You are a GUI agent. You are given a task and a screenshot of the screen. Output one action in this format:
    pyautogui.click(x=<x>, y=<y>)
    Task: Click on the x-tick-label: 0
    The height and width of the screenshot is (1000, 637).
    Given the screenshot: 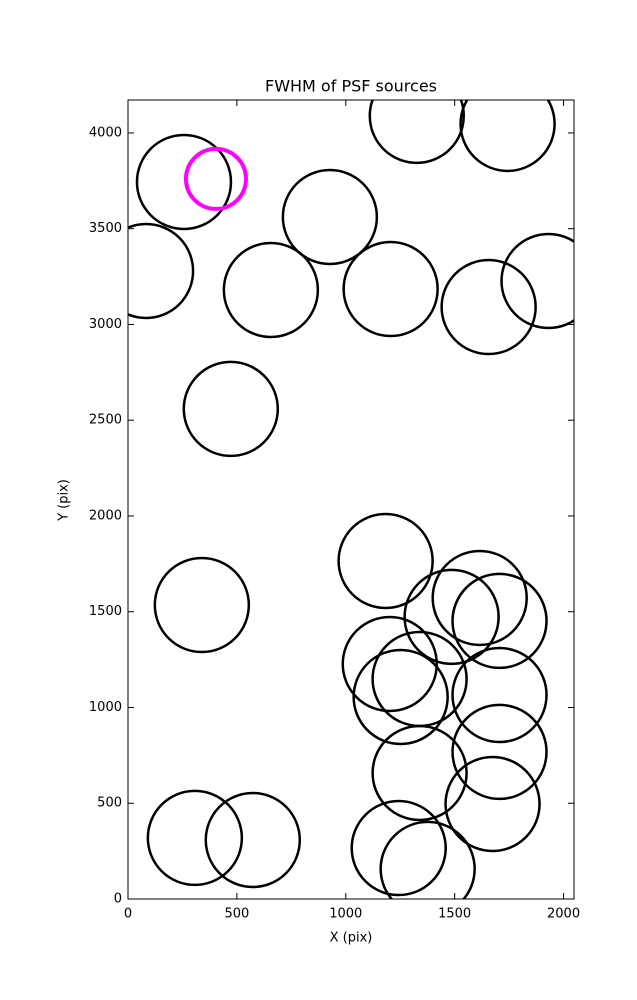 What is the action you would take?
    pyautogui.click(x=128, y=914)
    